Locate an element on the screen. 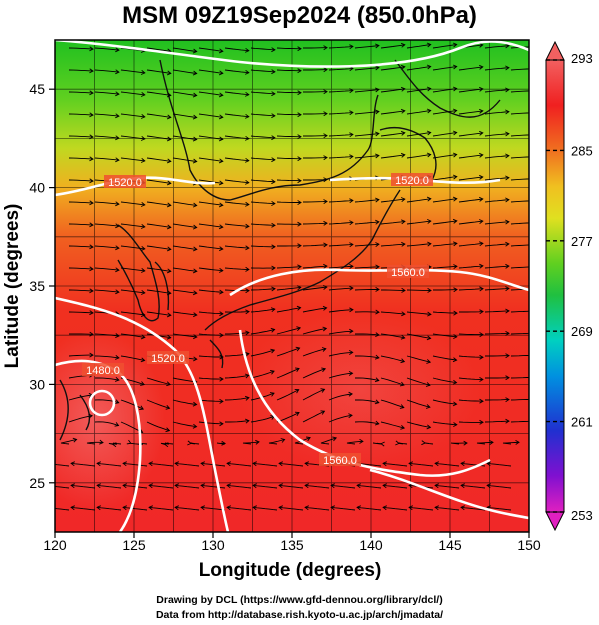 Image resolution: width=599 pixels, height=625 pixels. contour-line is located at coordinates (98, 445).